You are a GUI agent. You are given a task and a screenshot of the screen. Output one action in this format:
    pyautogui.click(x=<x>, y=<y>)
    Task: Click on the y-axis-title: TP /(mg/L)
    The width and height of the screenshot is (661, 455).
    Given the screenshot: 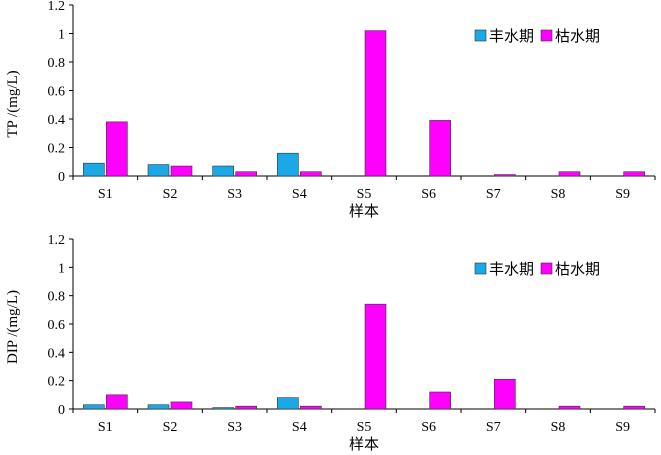 What is the action you would take?
    pyautogui.click(x=13, y=103)
    